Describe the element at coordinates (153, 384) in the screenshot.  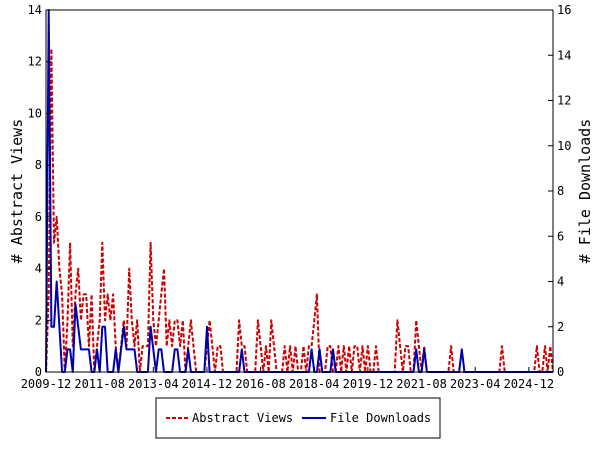
I see `x-tick-label: 2013-04` at that location.